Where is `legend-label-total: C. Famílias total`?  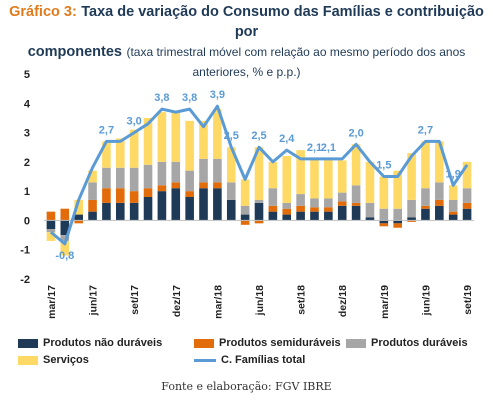 legend-label-total: C. Famílias total is located at coordinates (263, 360).